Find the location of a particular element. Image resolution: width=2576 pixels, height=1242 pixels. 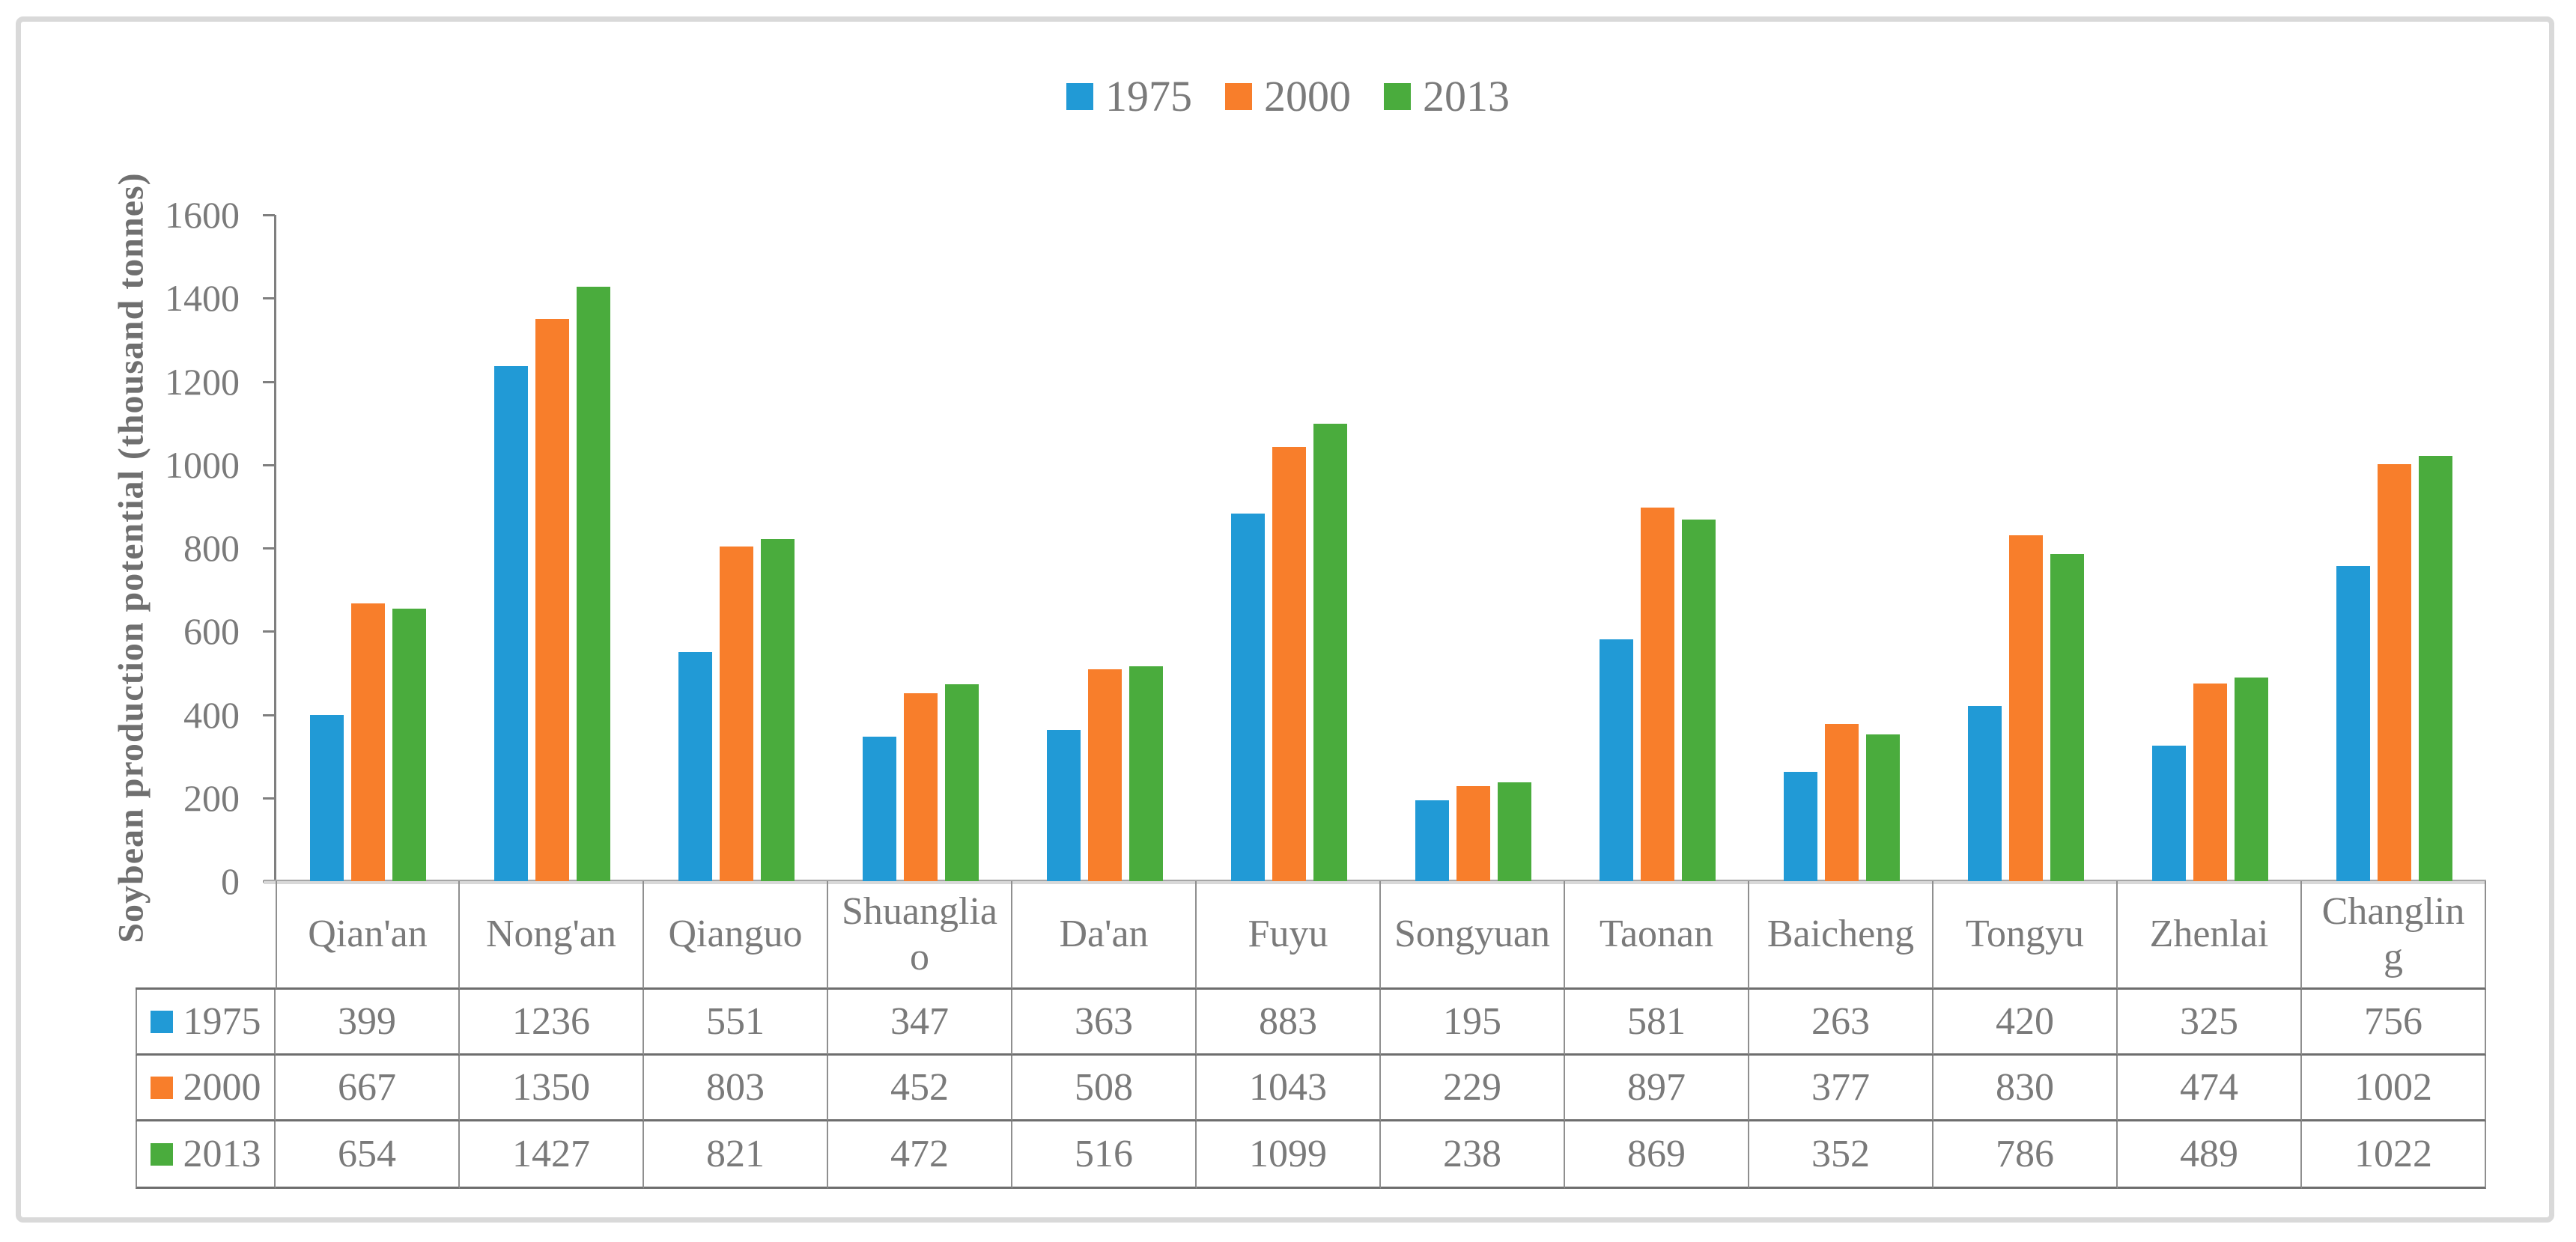

value-cell: 229 is located at coordinates (1473, 1088).